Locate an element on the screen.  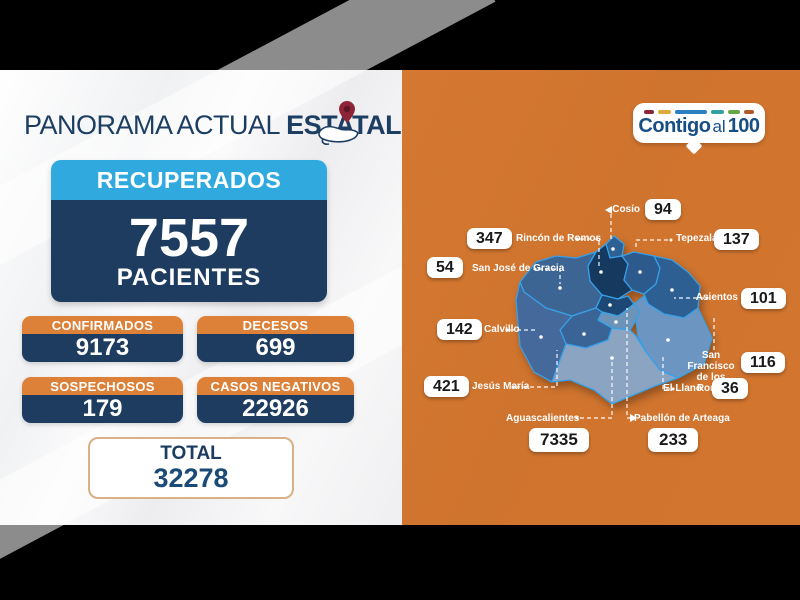
total-card: TOTAL 32278 is located at coordinates (191, 468).